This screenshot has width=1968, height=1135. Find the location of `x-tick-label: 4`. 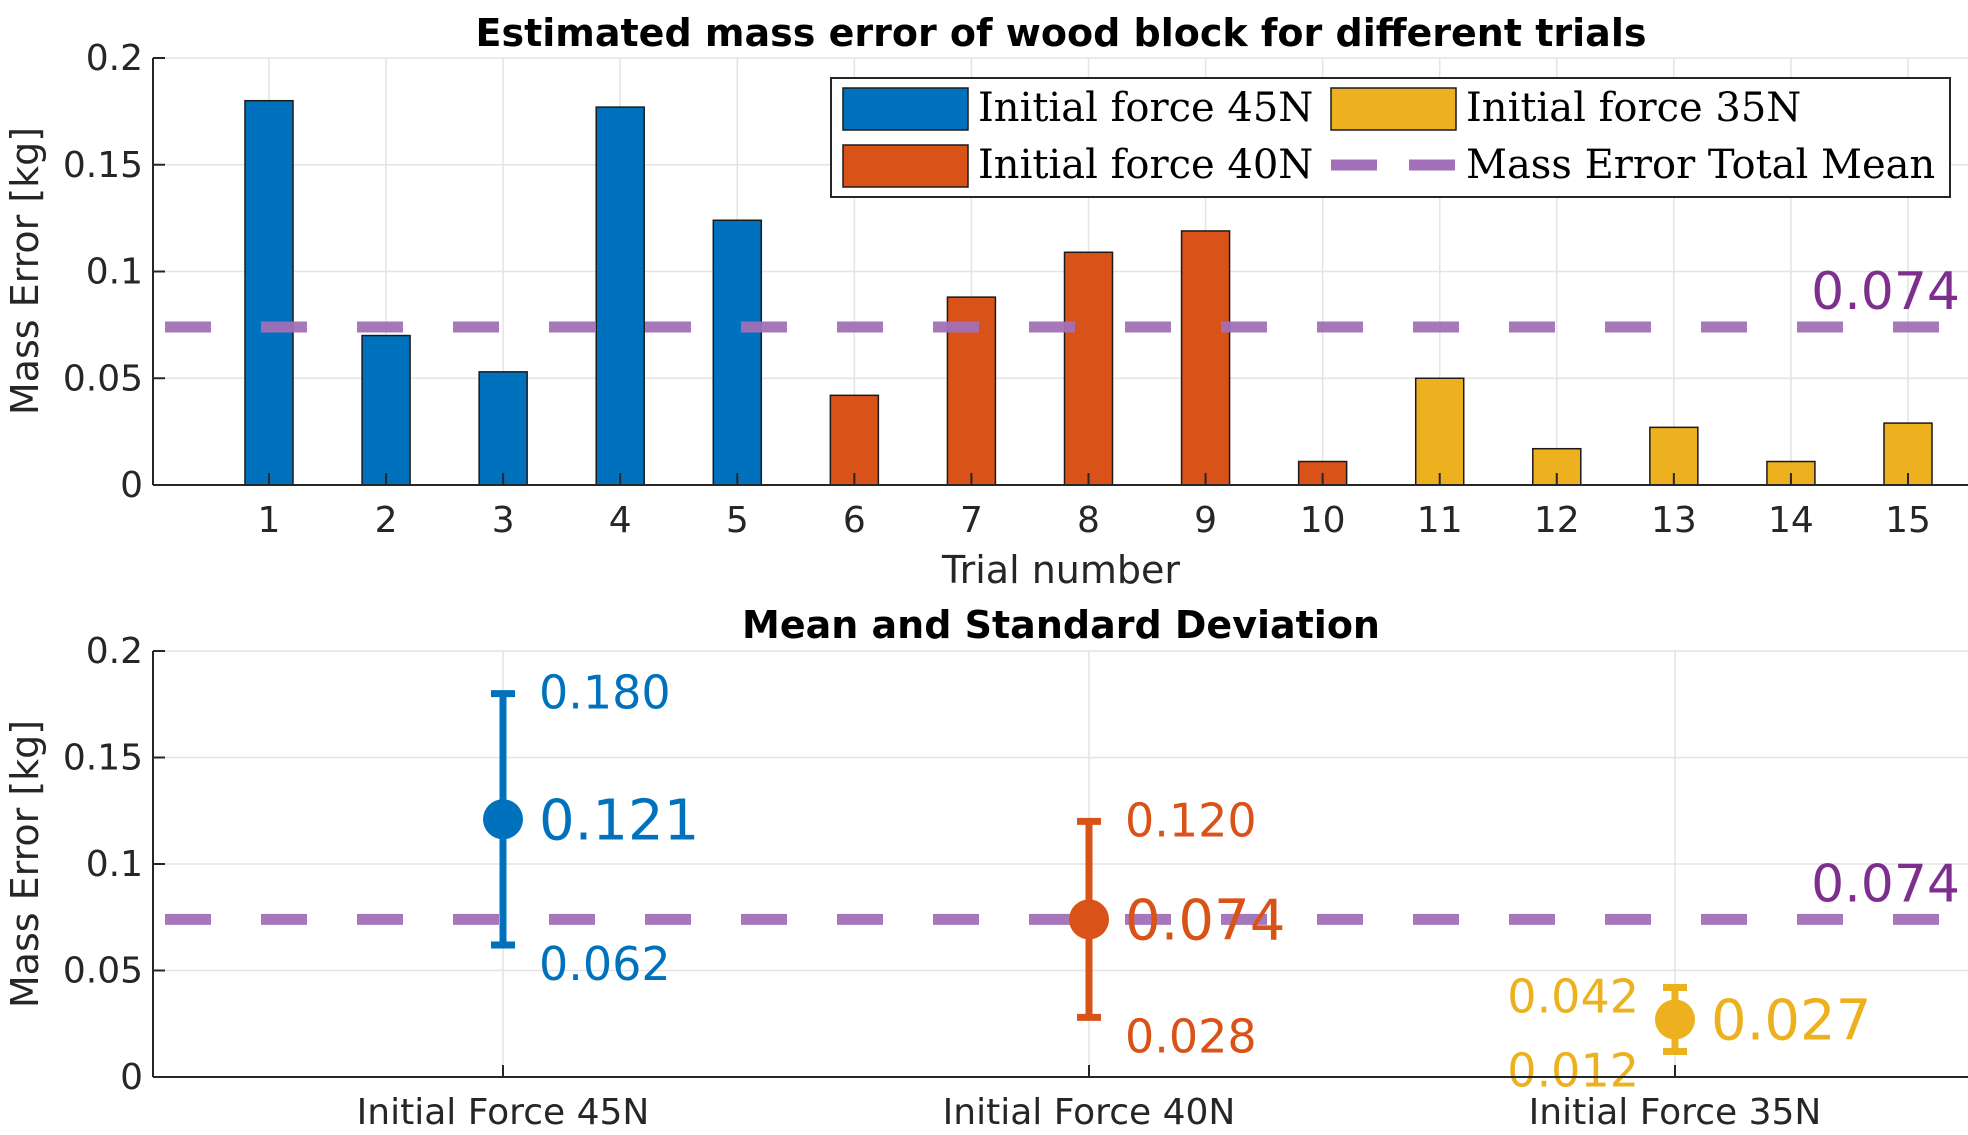

x-tick-label: 4 is located at coordinates (620, 520).